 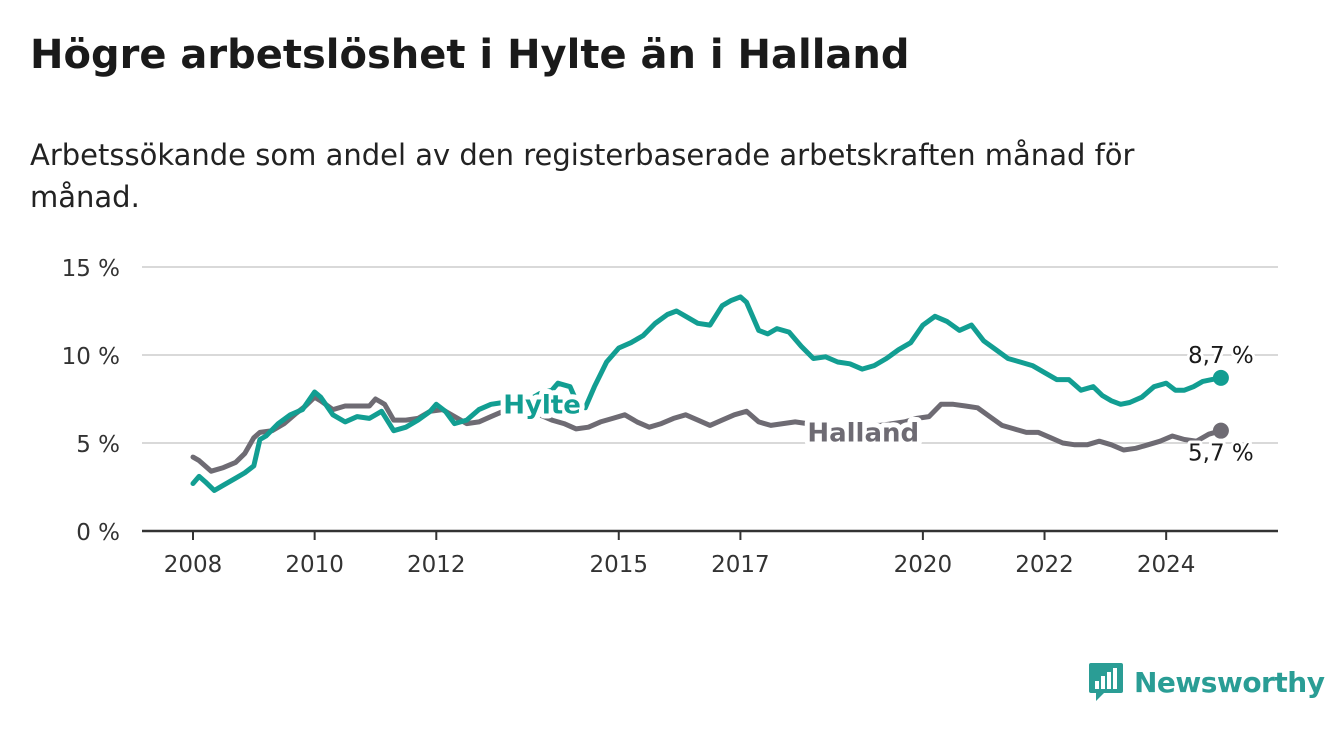 What do you see at coordinates (863, 433) in the screenshot?
I see `series-name-label-halland: Halland` at bounding box center [863, 433].